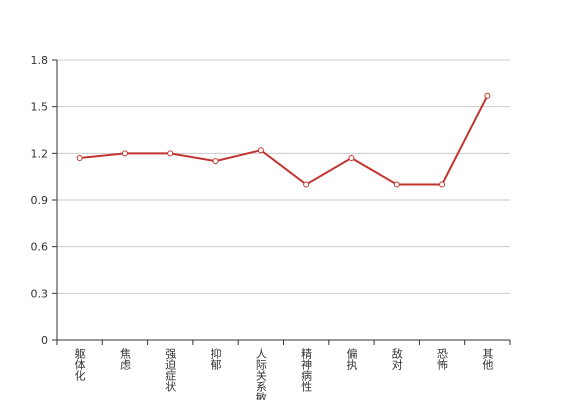 The width and height of the screenshot is (567, 400). Describe the element at coordinates (40, 107) in the screenshot. I see `y-tick-label: 1.5` at that location.